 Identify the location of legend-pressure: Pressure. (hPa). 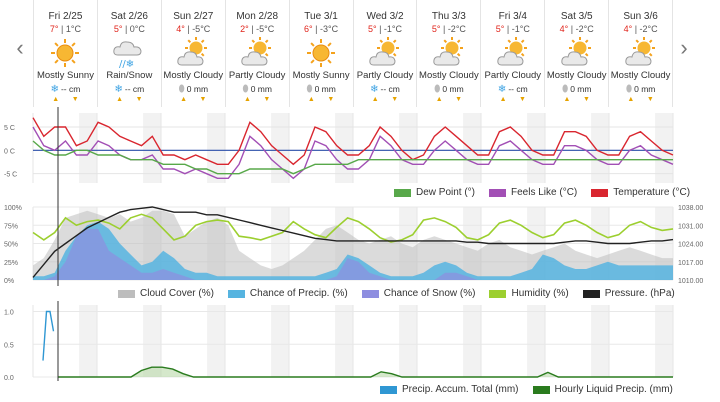
(628, 293).